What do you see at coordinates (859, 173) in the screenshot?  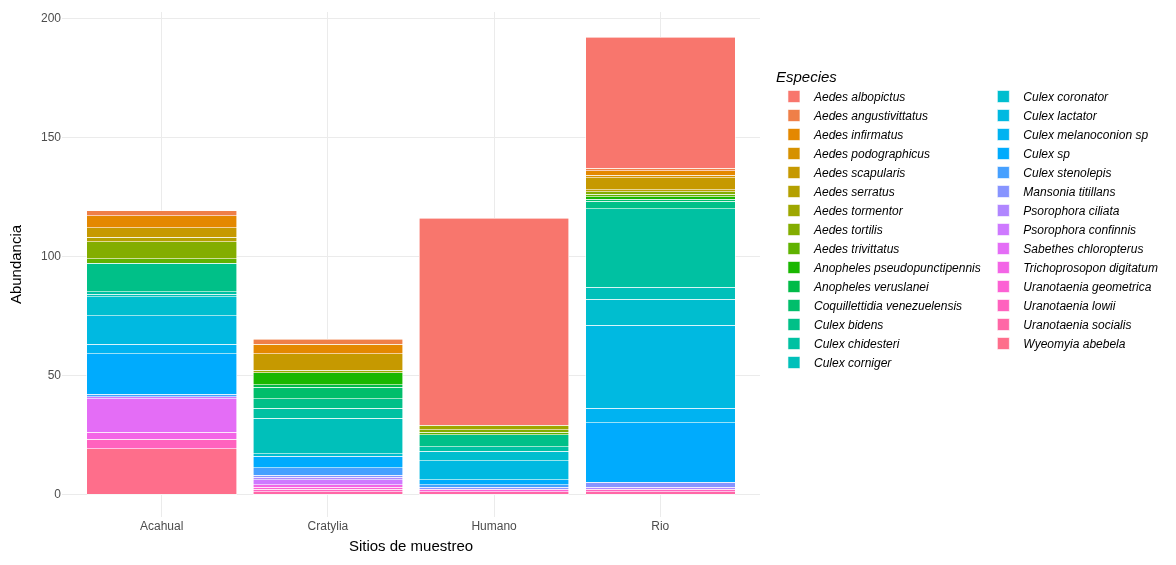 I see `legend-label: Aedes scapularis` at bounding box center [859, 173].